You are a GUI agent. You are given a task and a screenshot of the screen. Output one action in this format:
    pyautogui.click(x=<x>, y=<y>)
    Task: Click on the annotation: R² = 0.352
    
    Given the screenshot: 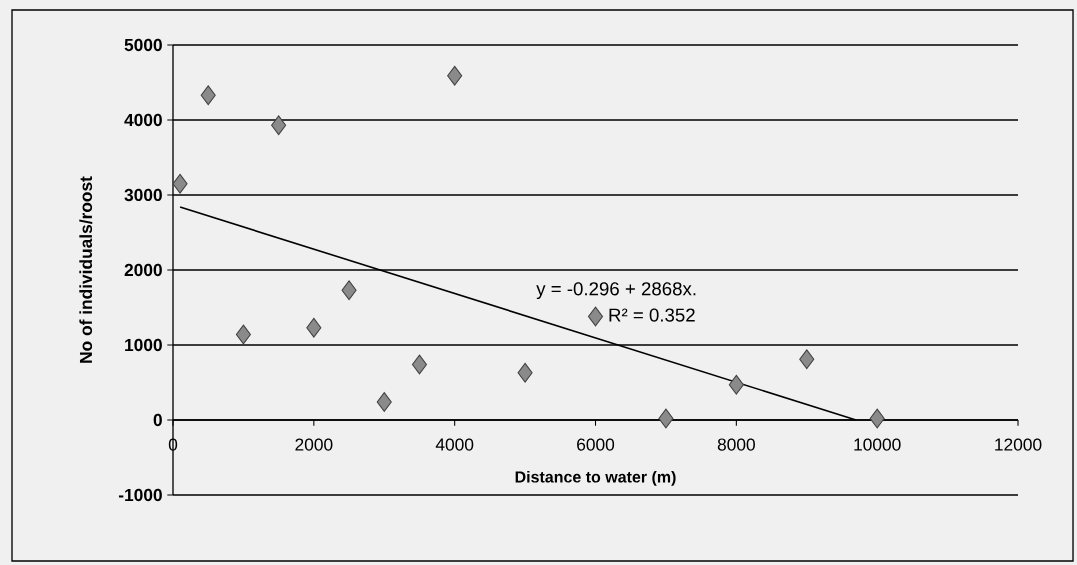 What is the action you would take?
    pyautogui.click(x=652, y=315)
    